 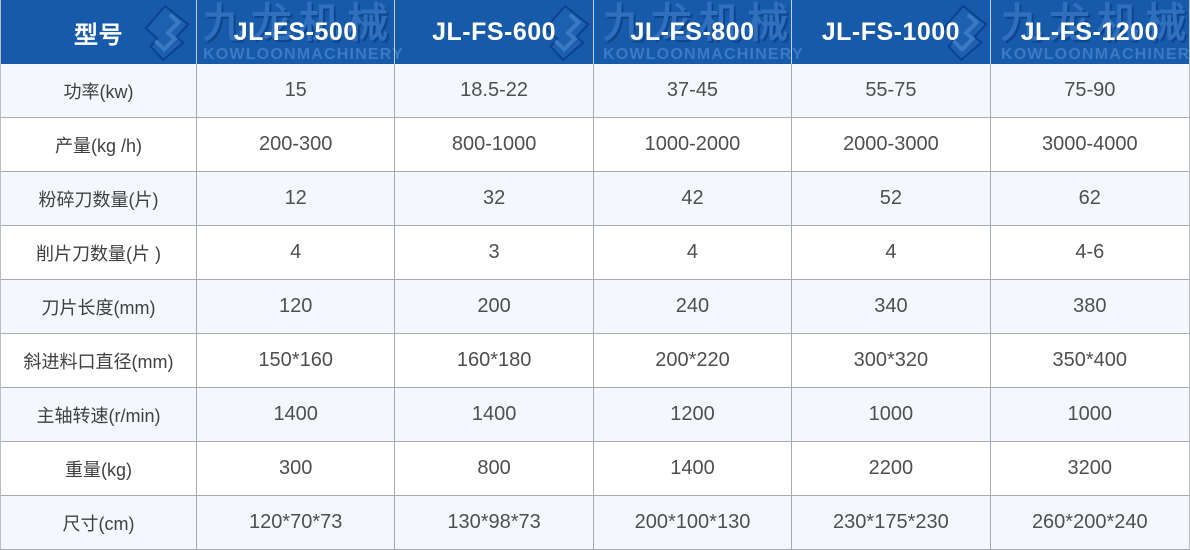 I want to click on spec-cell: 32, so click(x=494, y=198).